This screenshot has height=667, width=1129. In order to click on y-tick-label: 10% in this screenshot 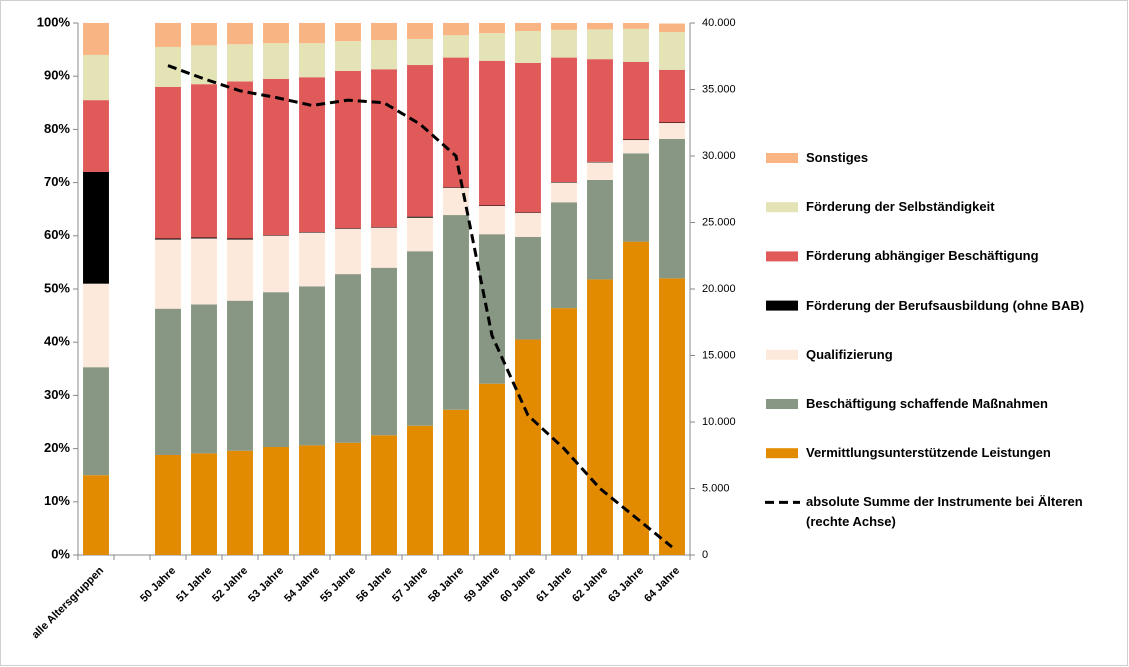, I will do `click(57, 500)`.